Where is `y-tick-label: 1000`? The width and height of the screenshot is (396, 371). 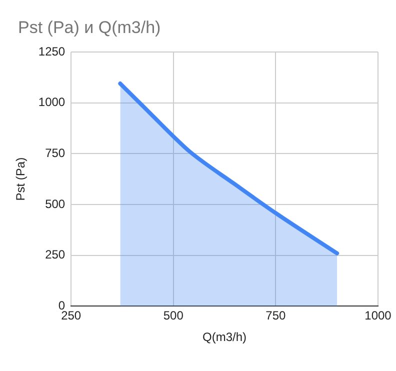 y-tick-label: 1000 is located at coordinates (52, 102).